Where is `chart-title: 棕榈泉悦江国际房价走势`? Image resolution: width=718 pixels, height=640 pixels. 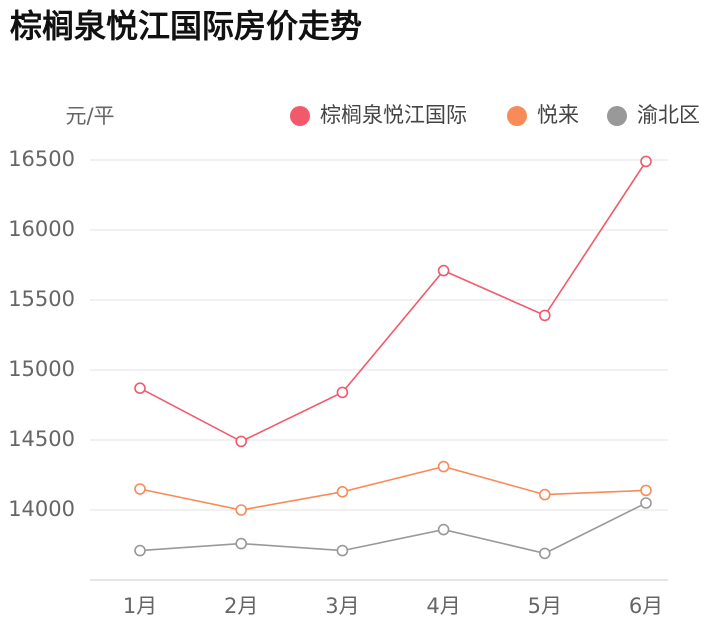
chart-title: 棕榈泉悦江国际房价走势 is located at coordinates (186, 26).